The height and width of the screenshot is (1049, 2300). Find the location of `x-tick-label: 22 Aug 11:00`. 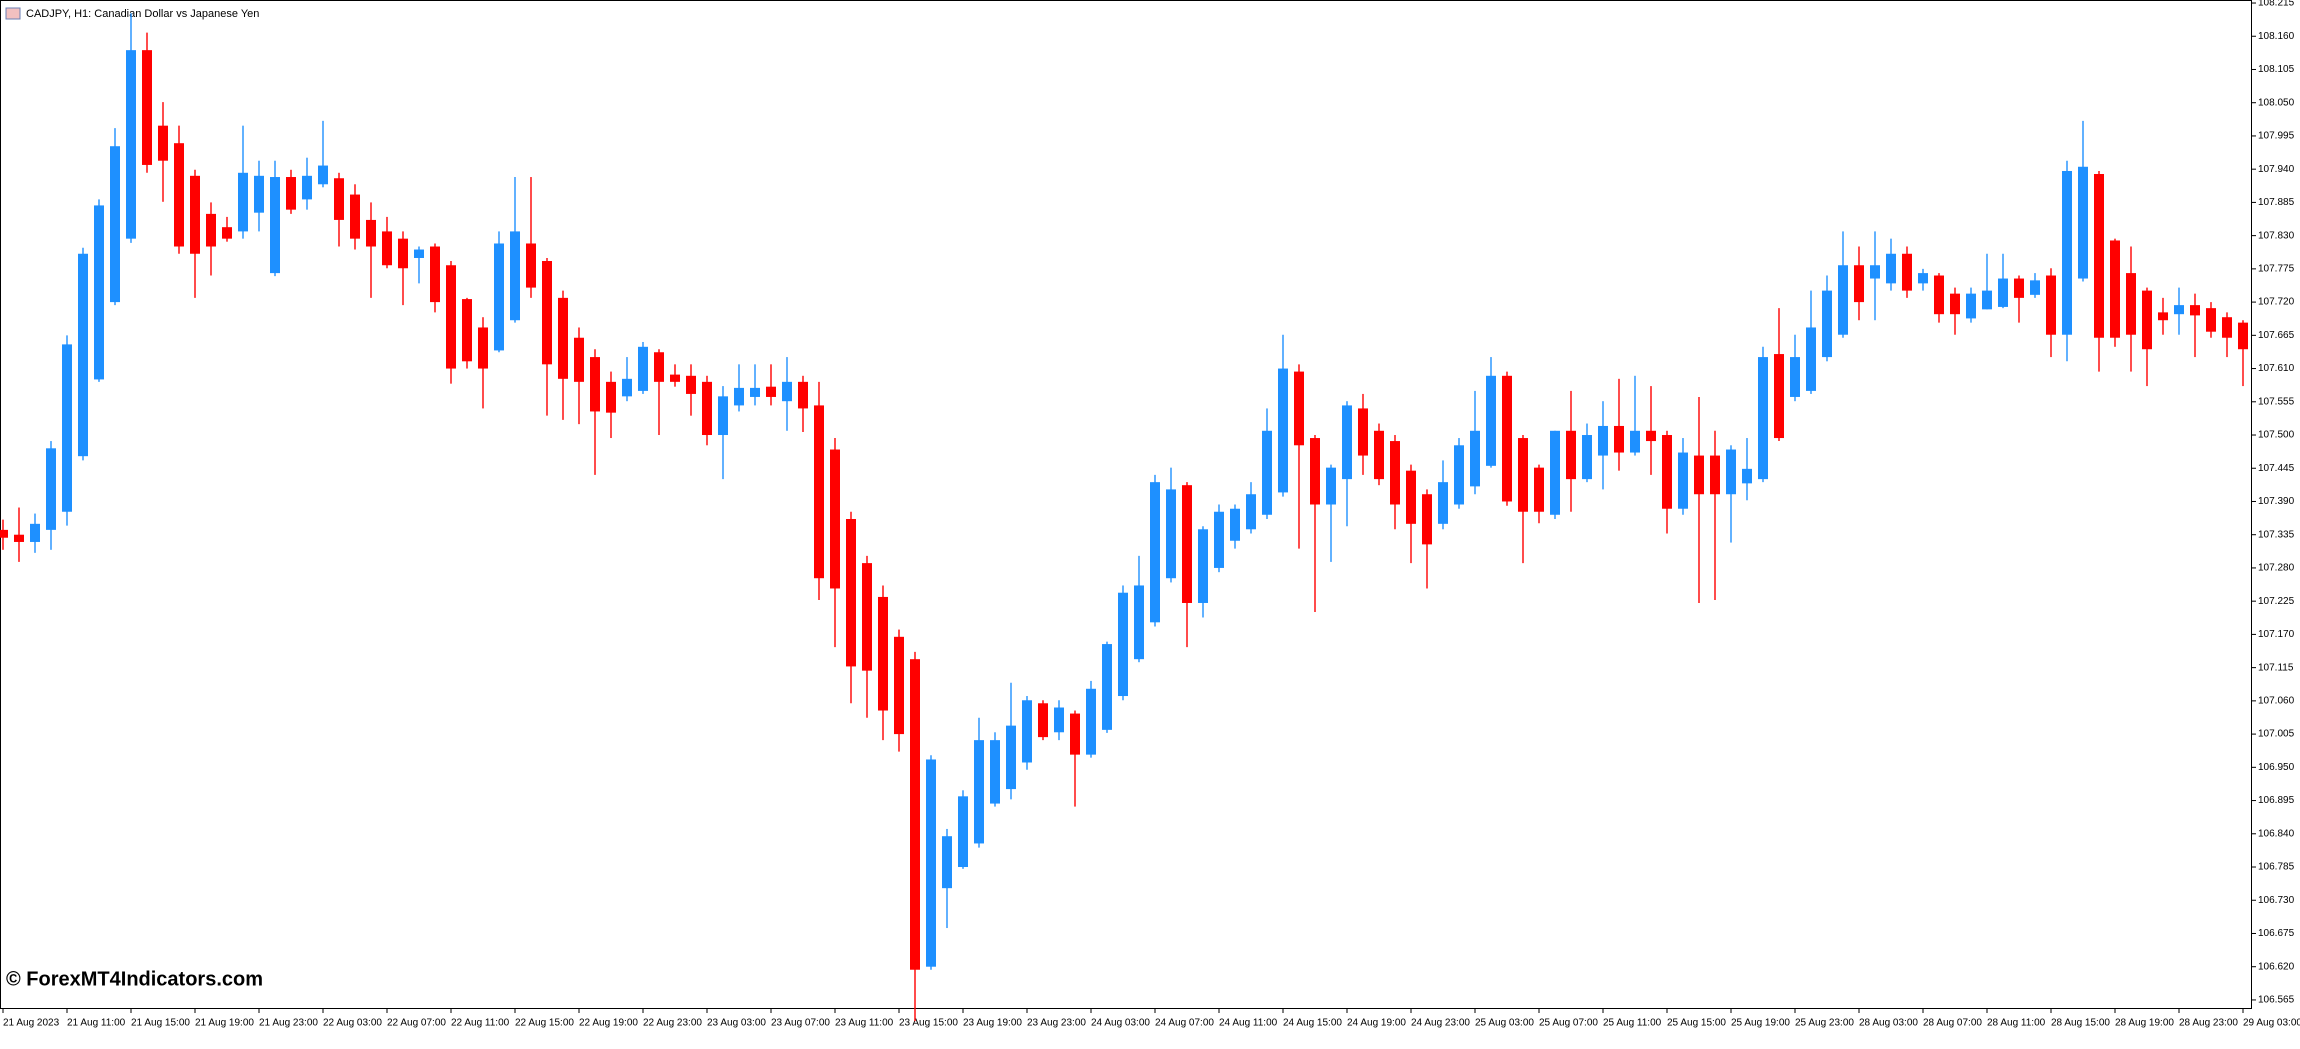

x-tick-label: 22 Aug 11:00 is located at coordinates (480, 1023).